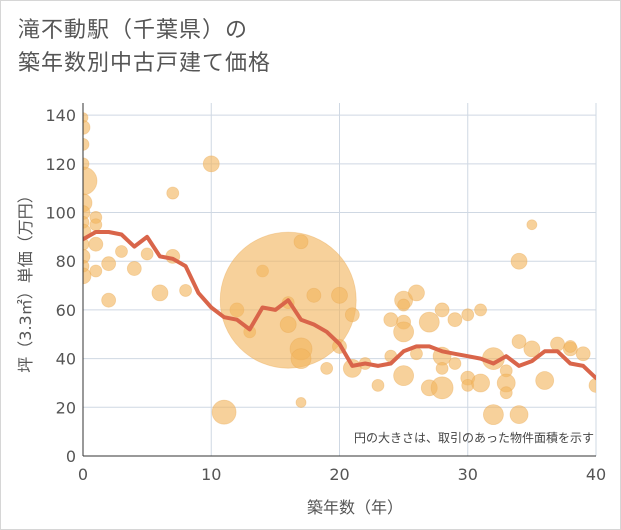 The height and width of the screenshot is (530, 621). What do you see at coordinates (474, 437) in the screenshot?
I see `size-legend-note: 円の大きさは、取引のあった物件面積を示す` at bounding box center [474, 437].